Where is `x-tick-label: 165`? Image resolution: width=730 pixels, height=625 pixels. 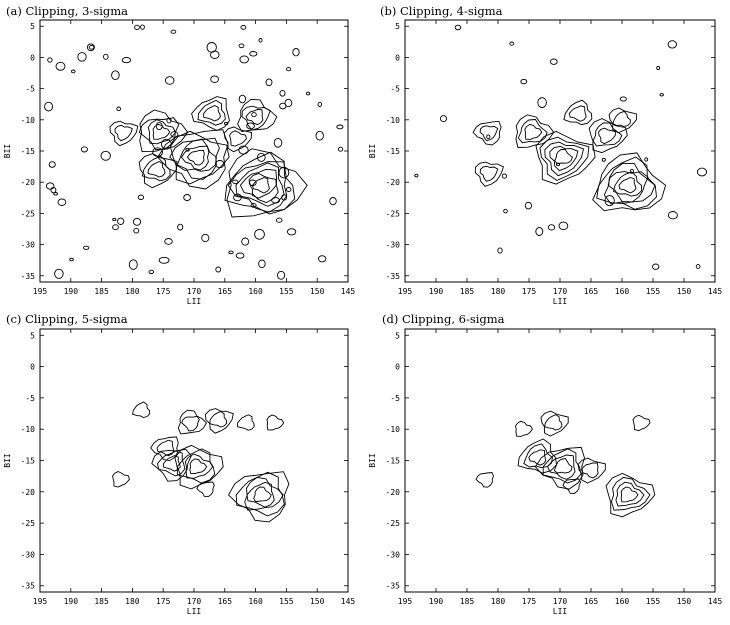
x-tick-label: 165 is located at coordinates (225, 291).